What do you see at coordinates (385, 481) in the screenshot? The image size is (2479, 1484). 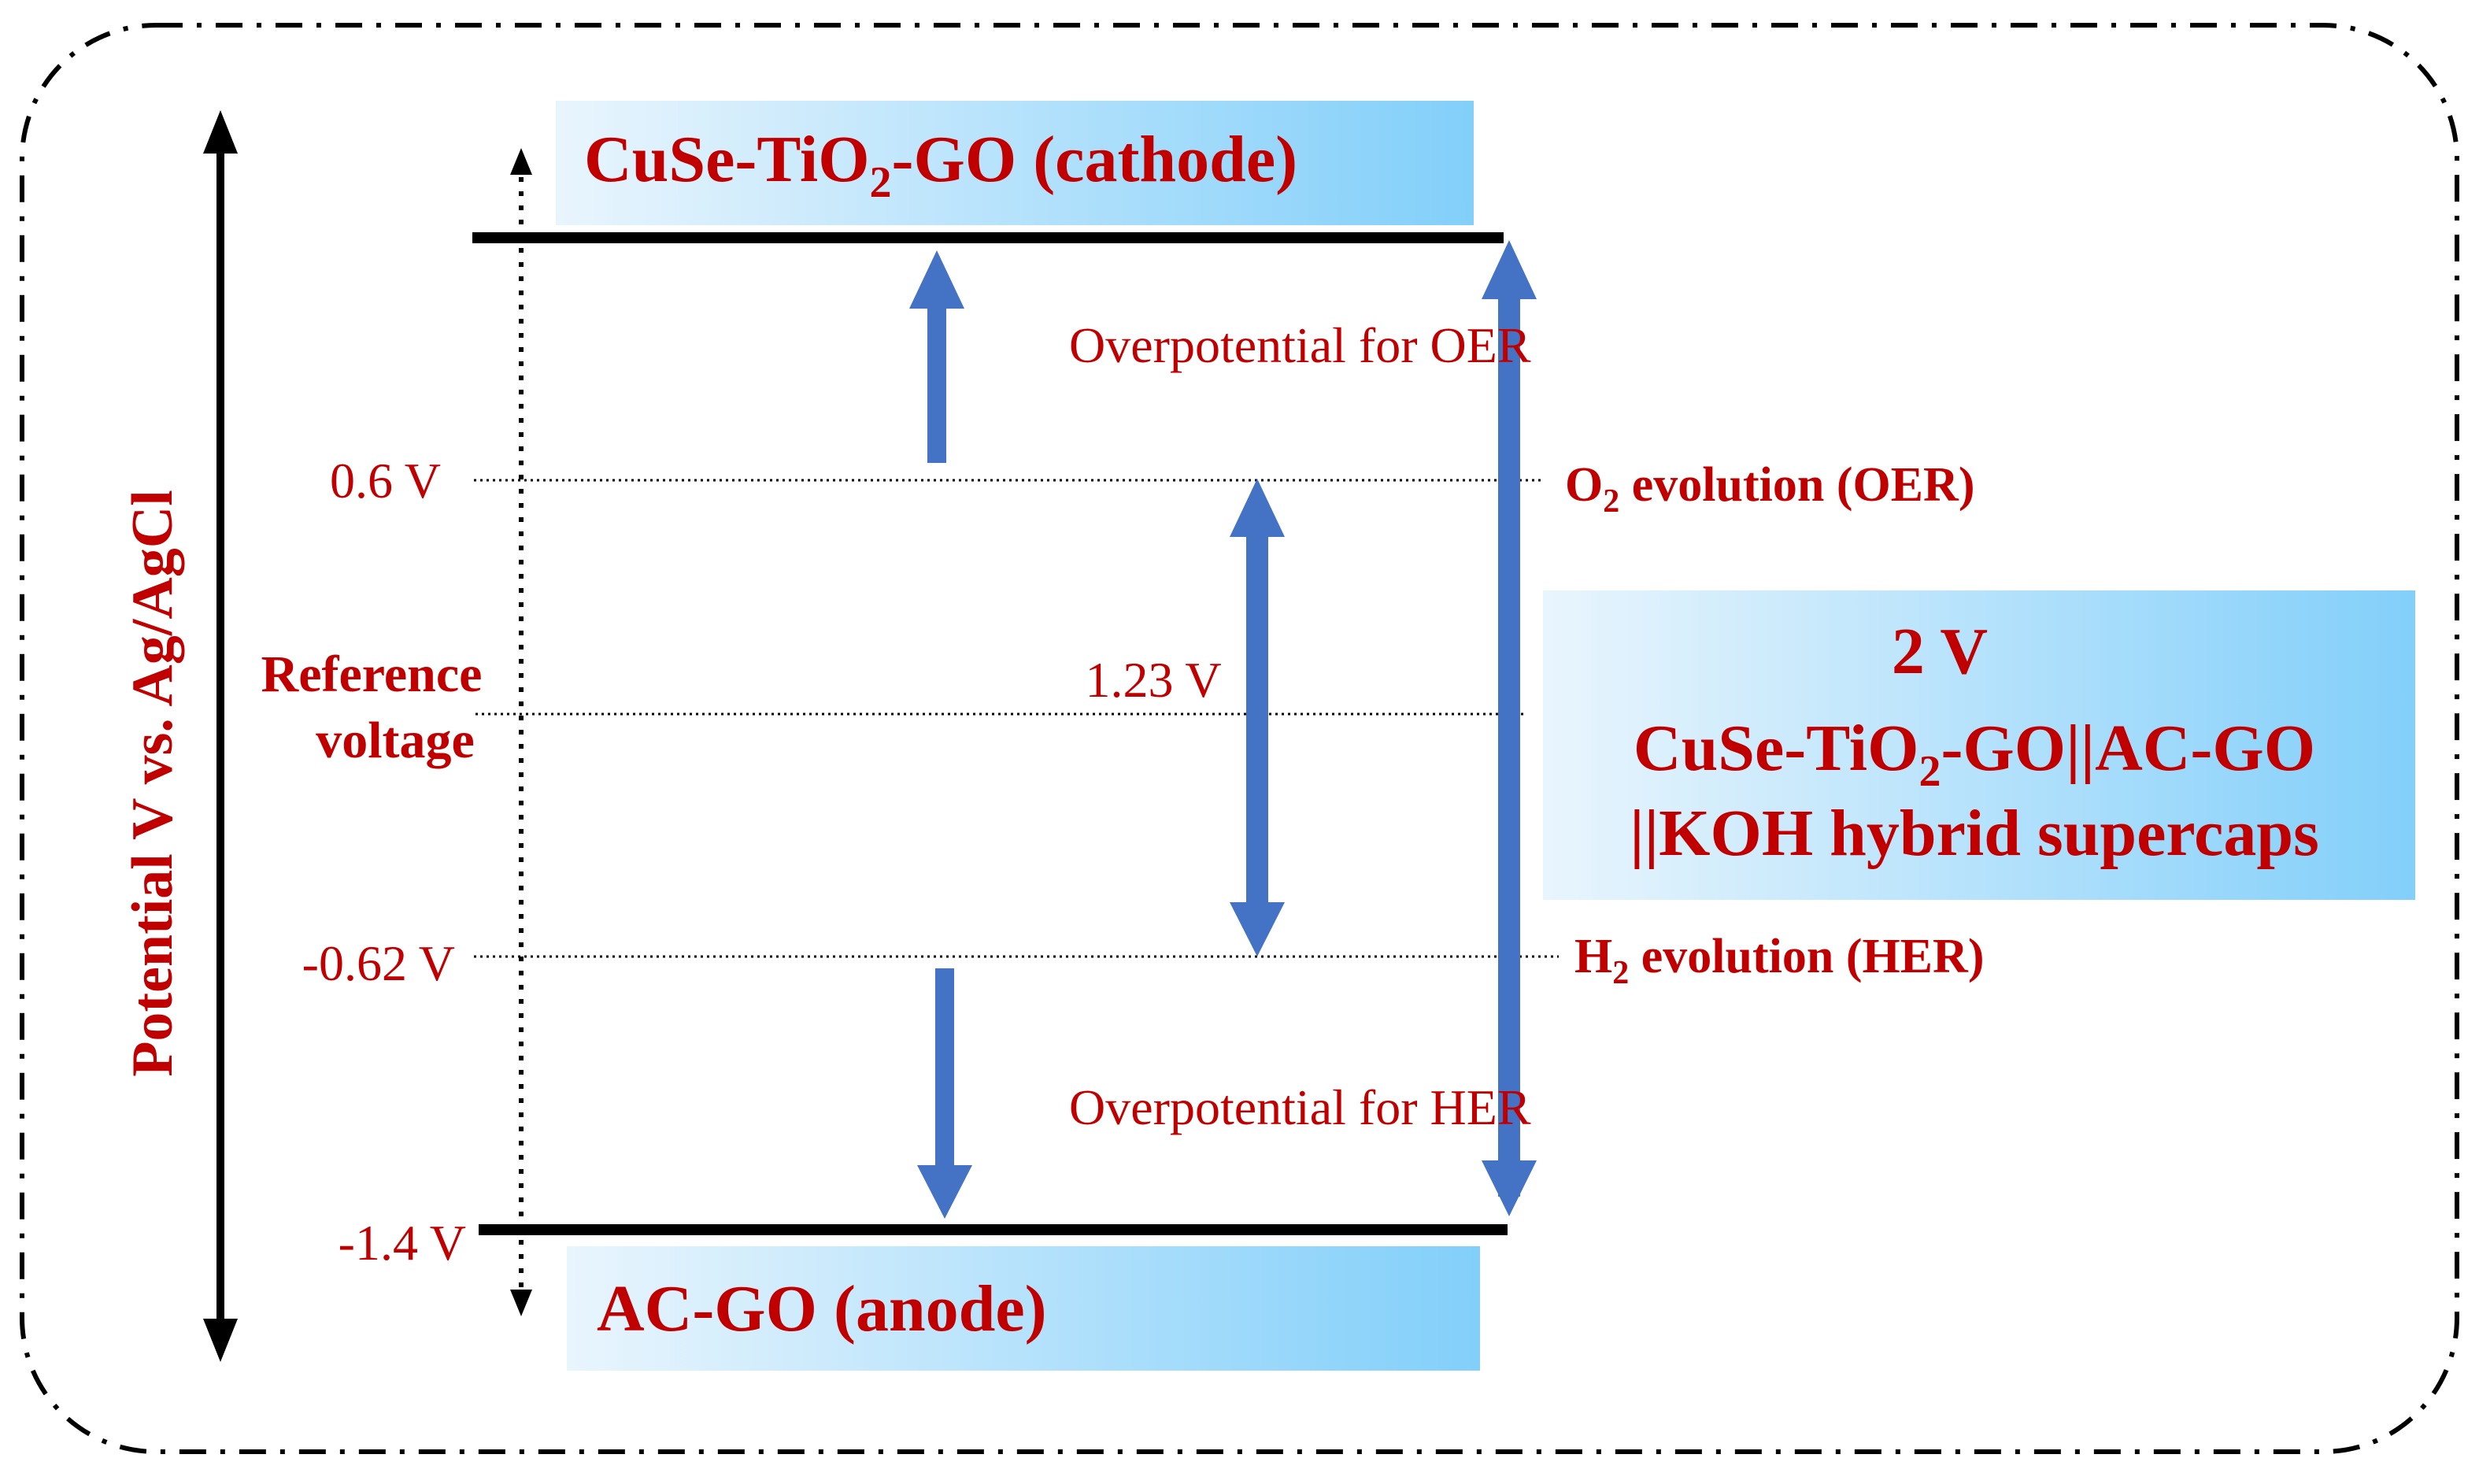 I see `oer-level-value: 0.6 V` at bounding box center [385, 481].